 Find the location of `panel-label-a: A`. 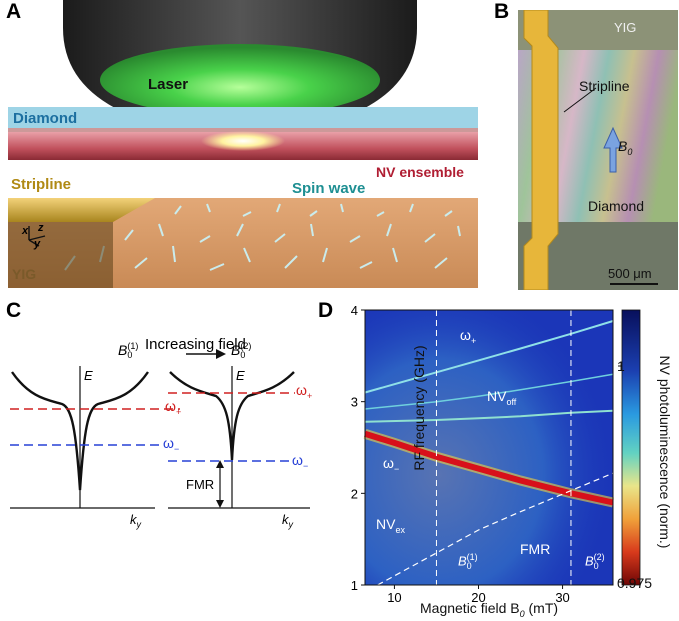

panel-label-a: A is located at coordinates (14, 11).